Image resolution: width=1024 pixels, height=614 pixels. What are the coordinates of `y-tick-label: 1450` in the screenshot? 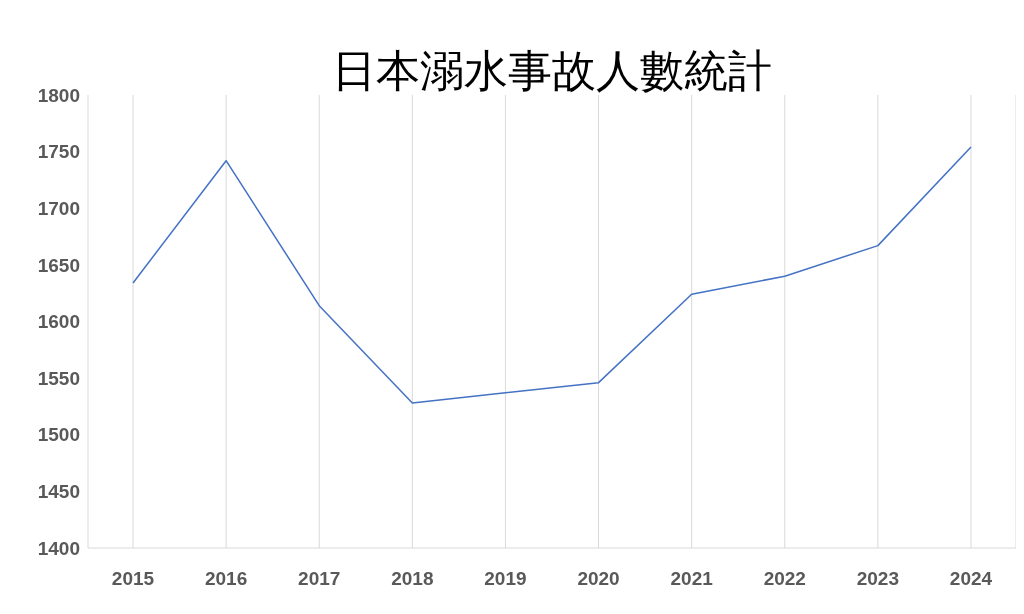 It's located at (58, 492).